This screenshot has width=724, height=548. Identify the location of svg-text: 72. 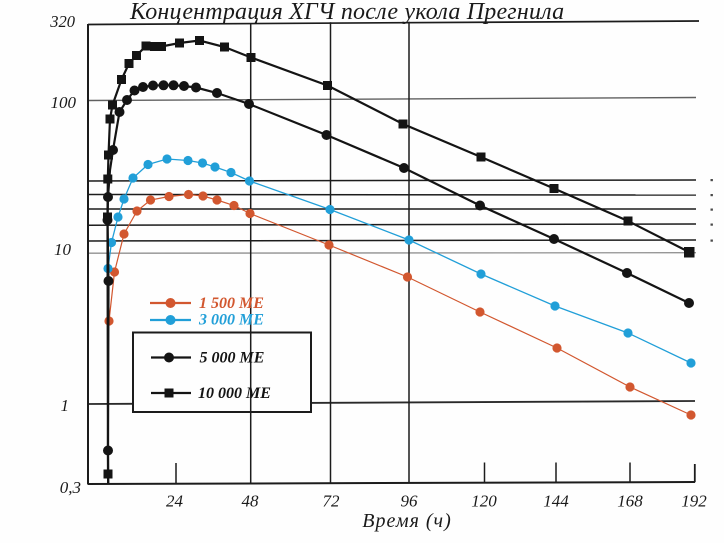
(332, 501).